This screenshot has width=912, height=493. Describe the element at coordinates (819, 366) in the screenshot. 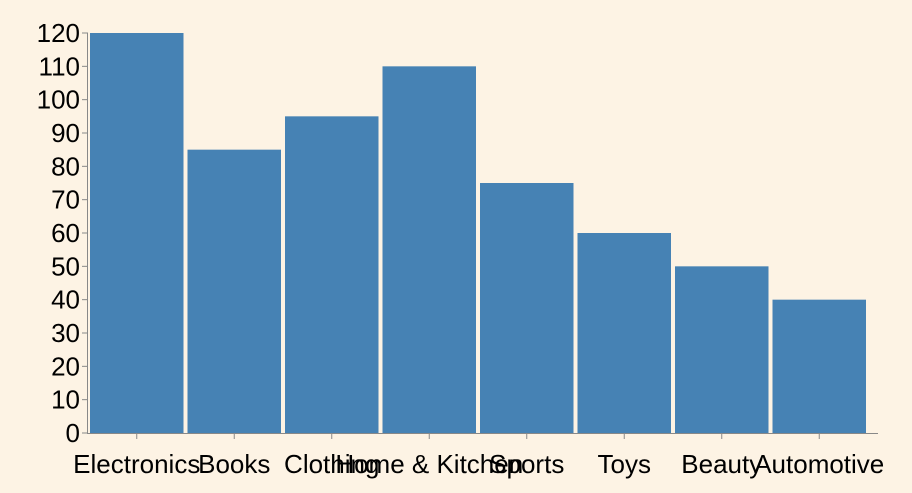

I see `bar-automotive` at that location.